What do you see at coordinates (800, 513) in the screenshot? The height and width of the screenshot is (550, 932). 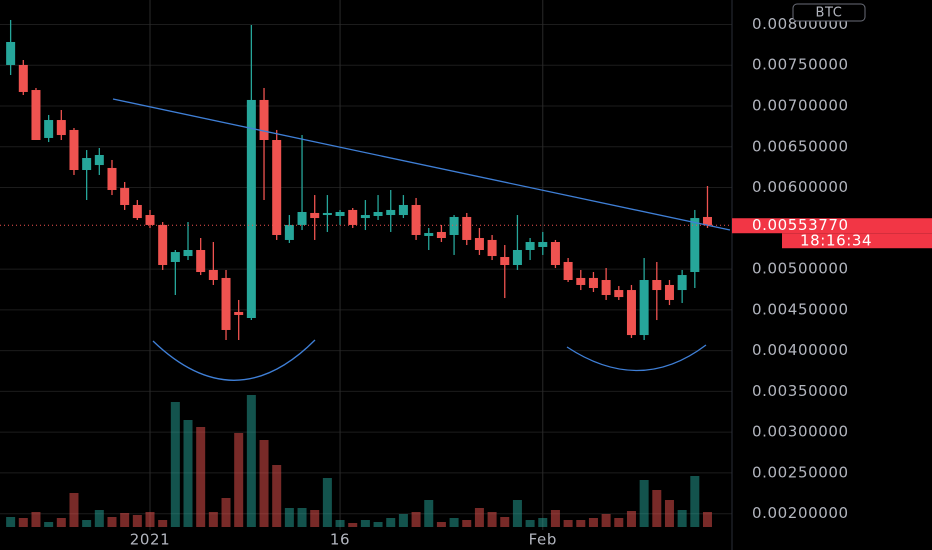 I see `y-tick-label: 0.00200000` at bounding box center [800, 513].